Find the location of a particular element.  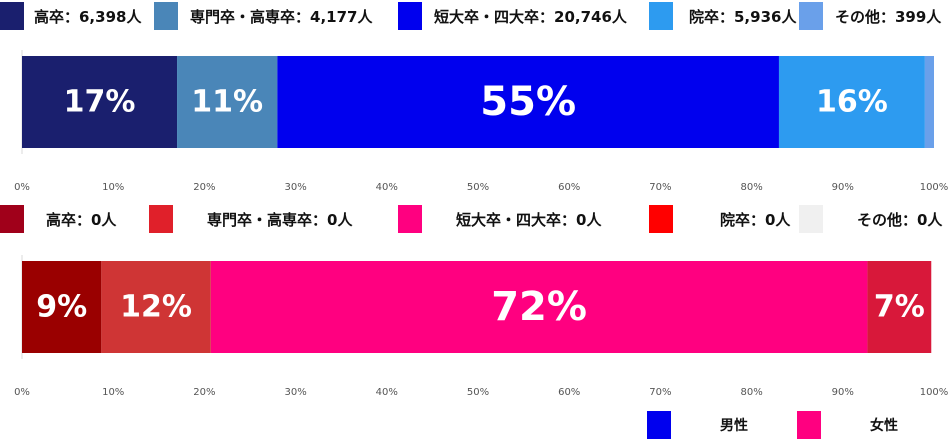

legend-label: その他：399人 is located at coordinates (888, 17).